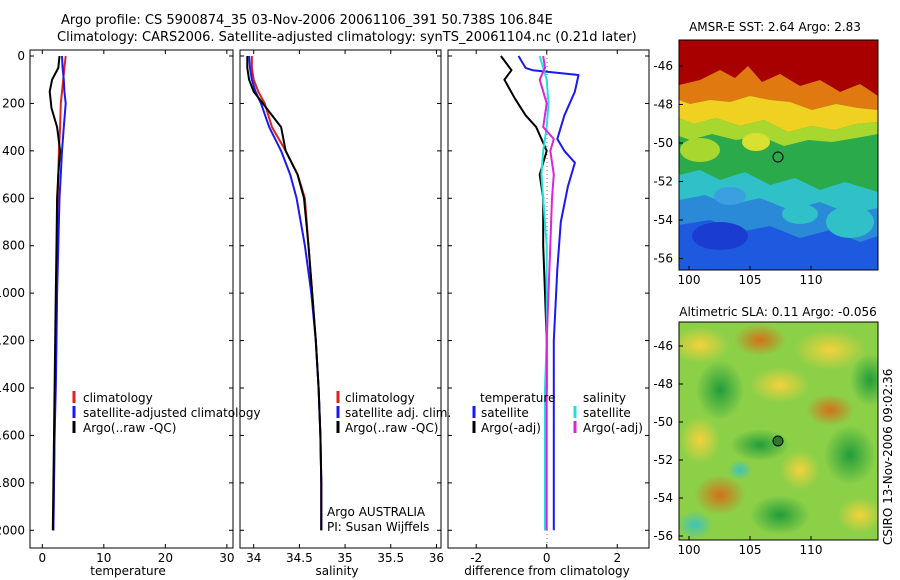 This screenshot has width=900, height=580. I want to click on depth-tick-label: 400, so click(13, 151).